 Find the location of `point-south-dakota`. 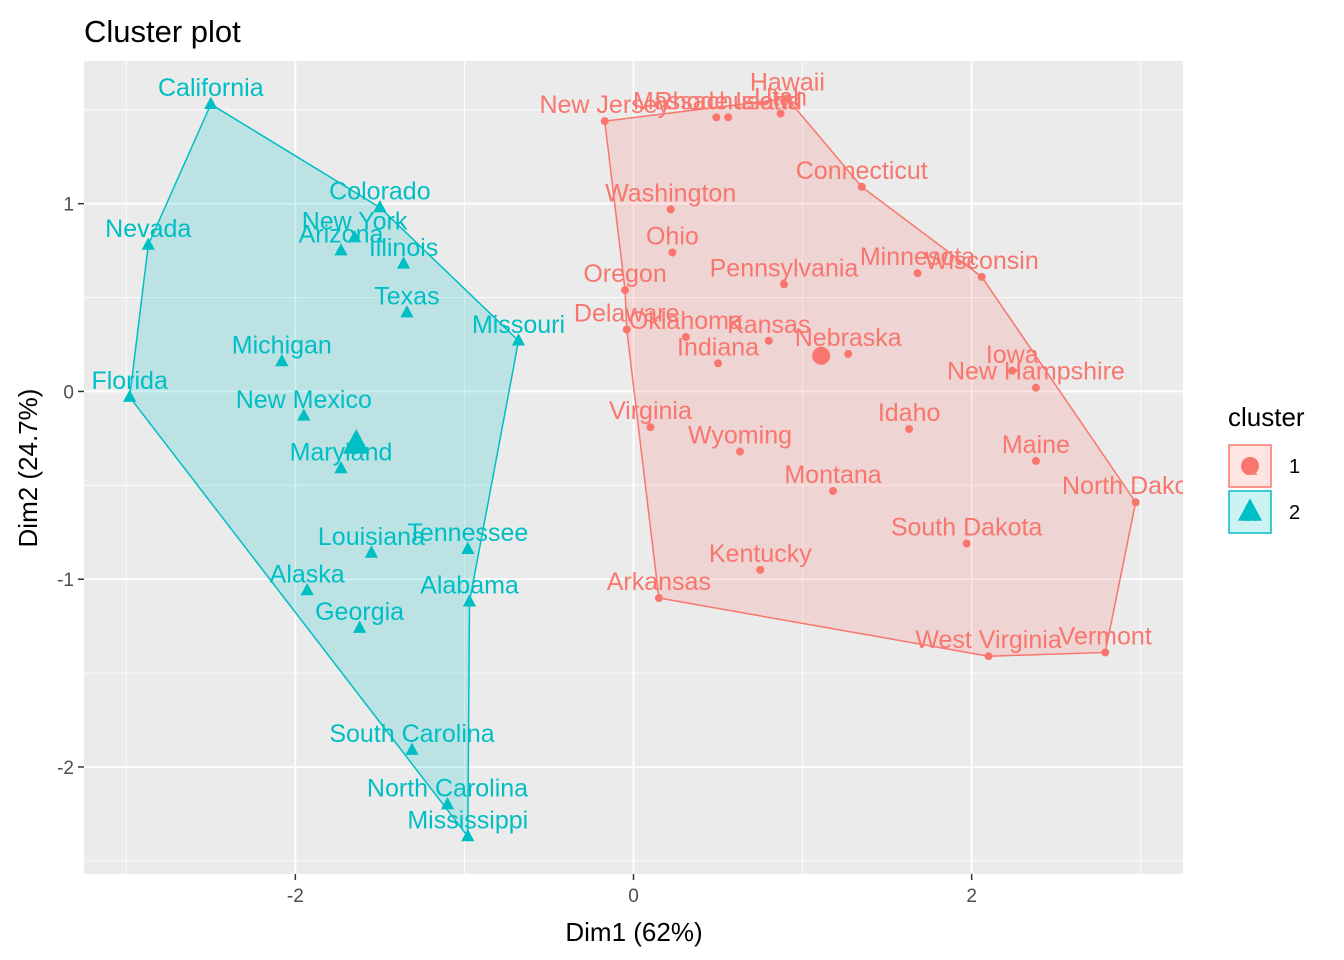

point-south-dakota is located at coordinates (966, 543).